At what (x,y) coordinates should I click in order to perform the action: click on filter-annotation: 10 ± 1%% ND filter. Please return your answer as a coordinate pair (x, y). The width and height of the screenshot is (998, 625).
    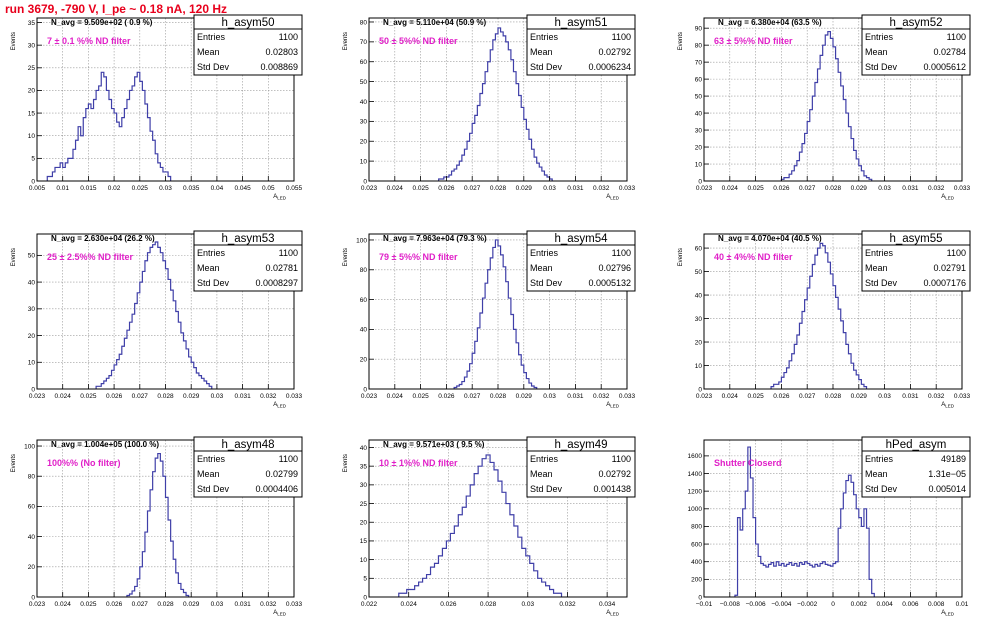
    Looking at the image, I should click on (418, 463).